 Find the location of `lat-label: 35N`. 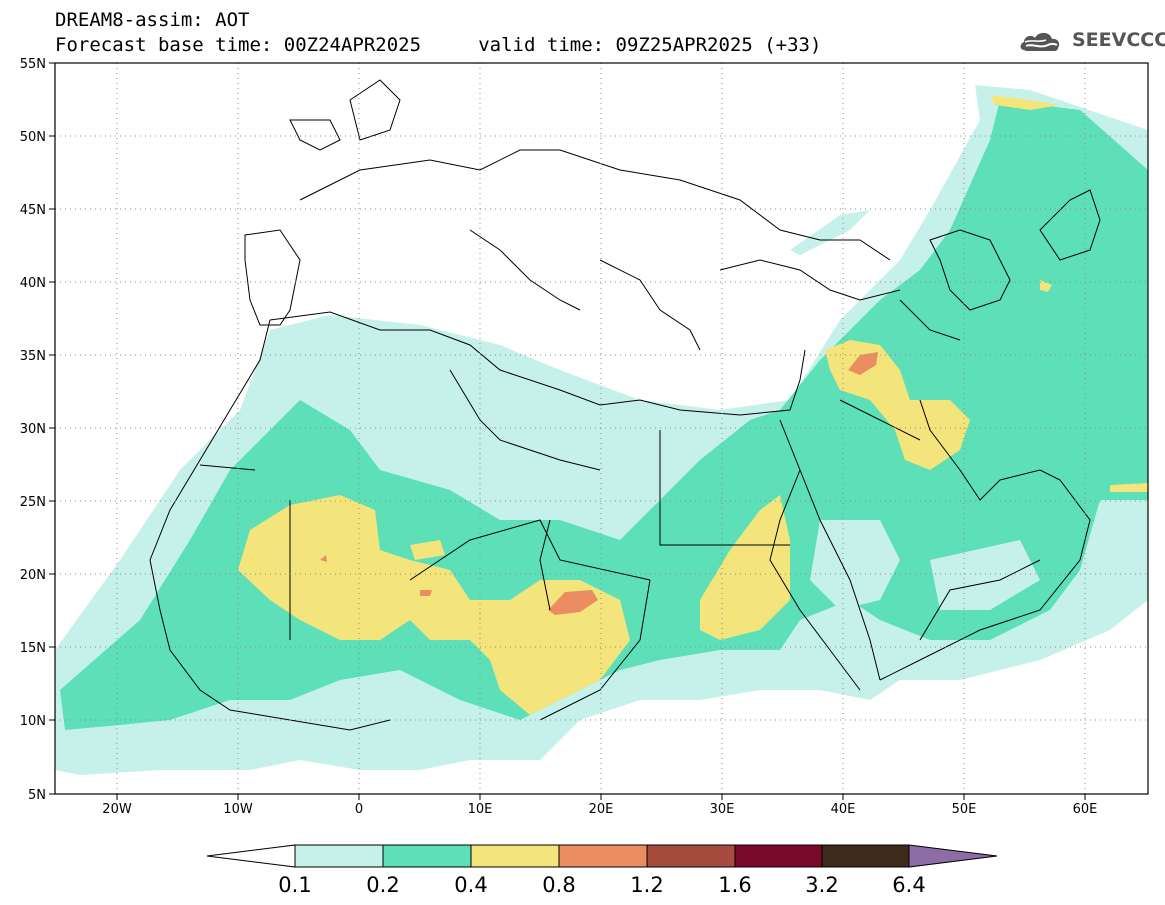

lat-label: 35N is located at coordinates (33, 356).